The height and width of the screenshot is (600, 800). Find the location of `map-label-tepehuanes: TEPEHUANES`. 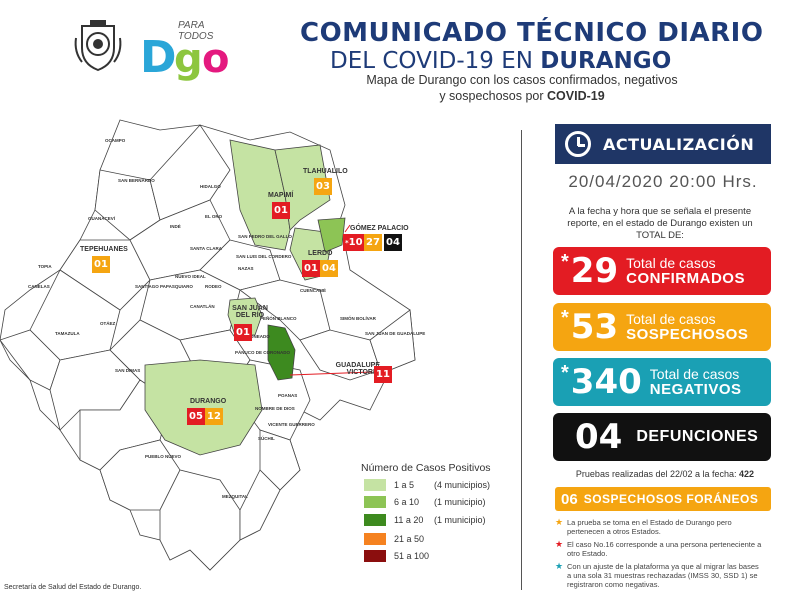

map-label-tepehuanes: TEPEHUANES is located at coordinates (104, 249).